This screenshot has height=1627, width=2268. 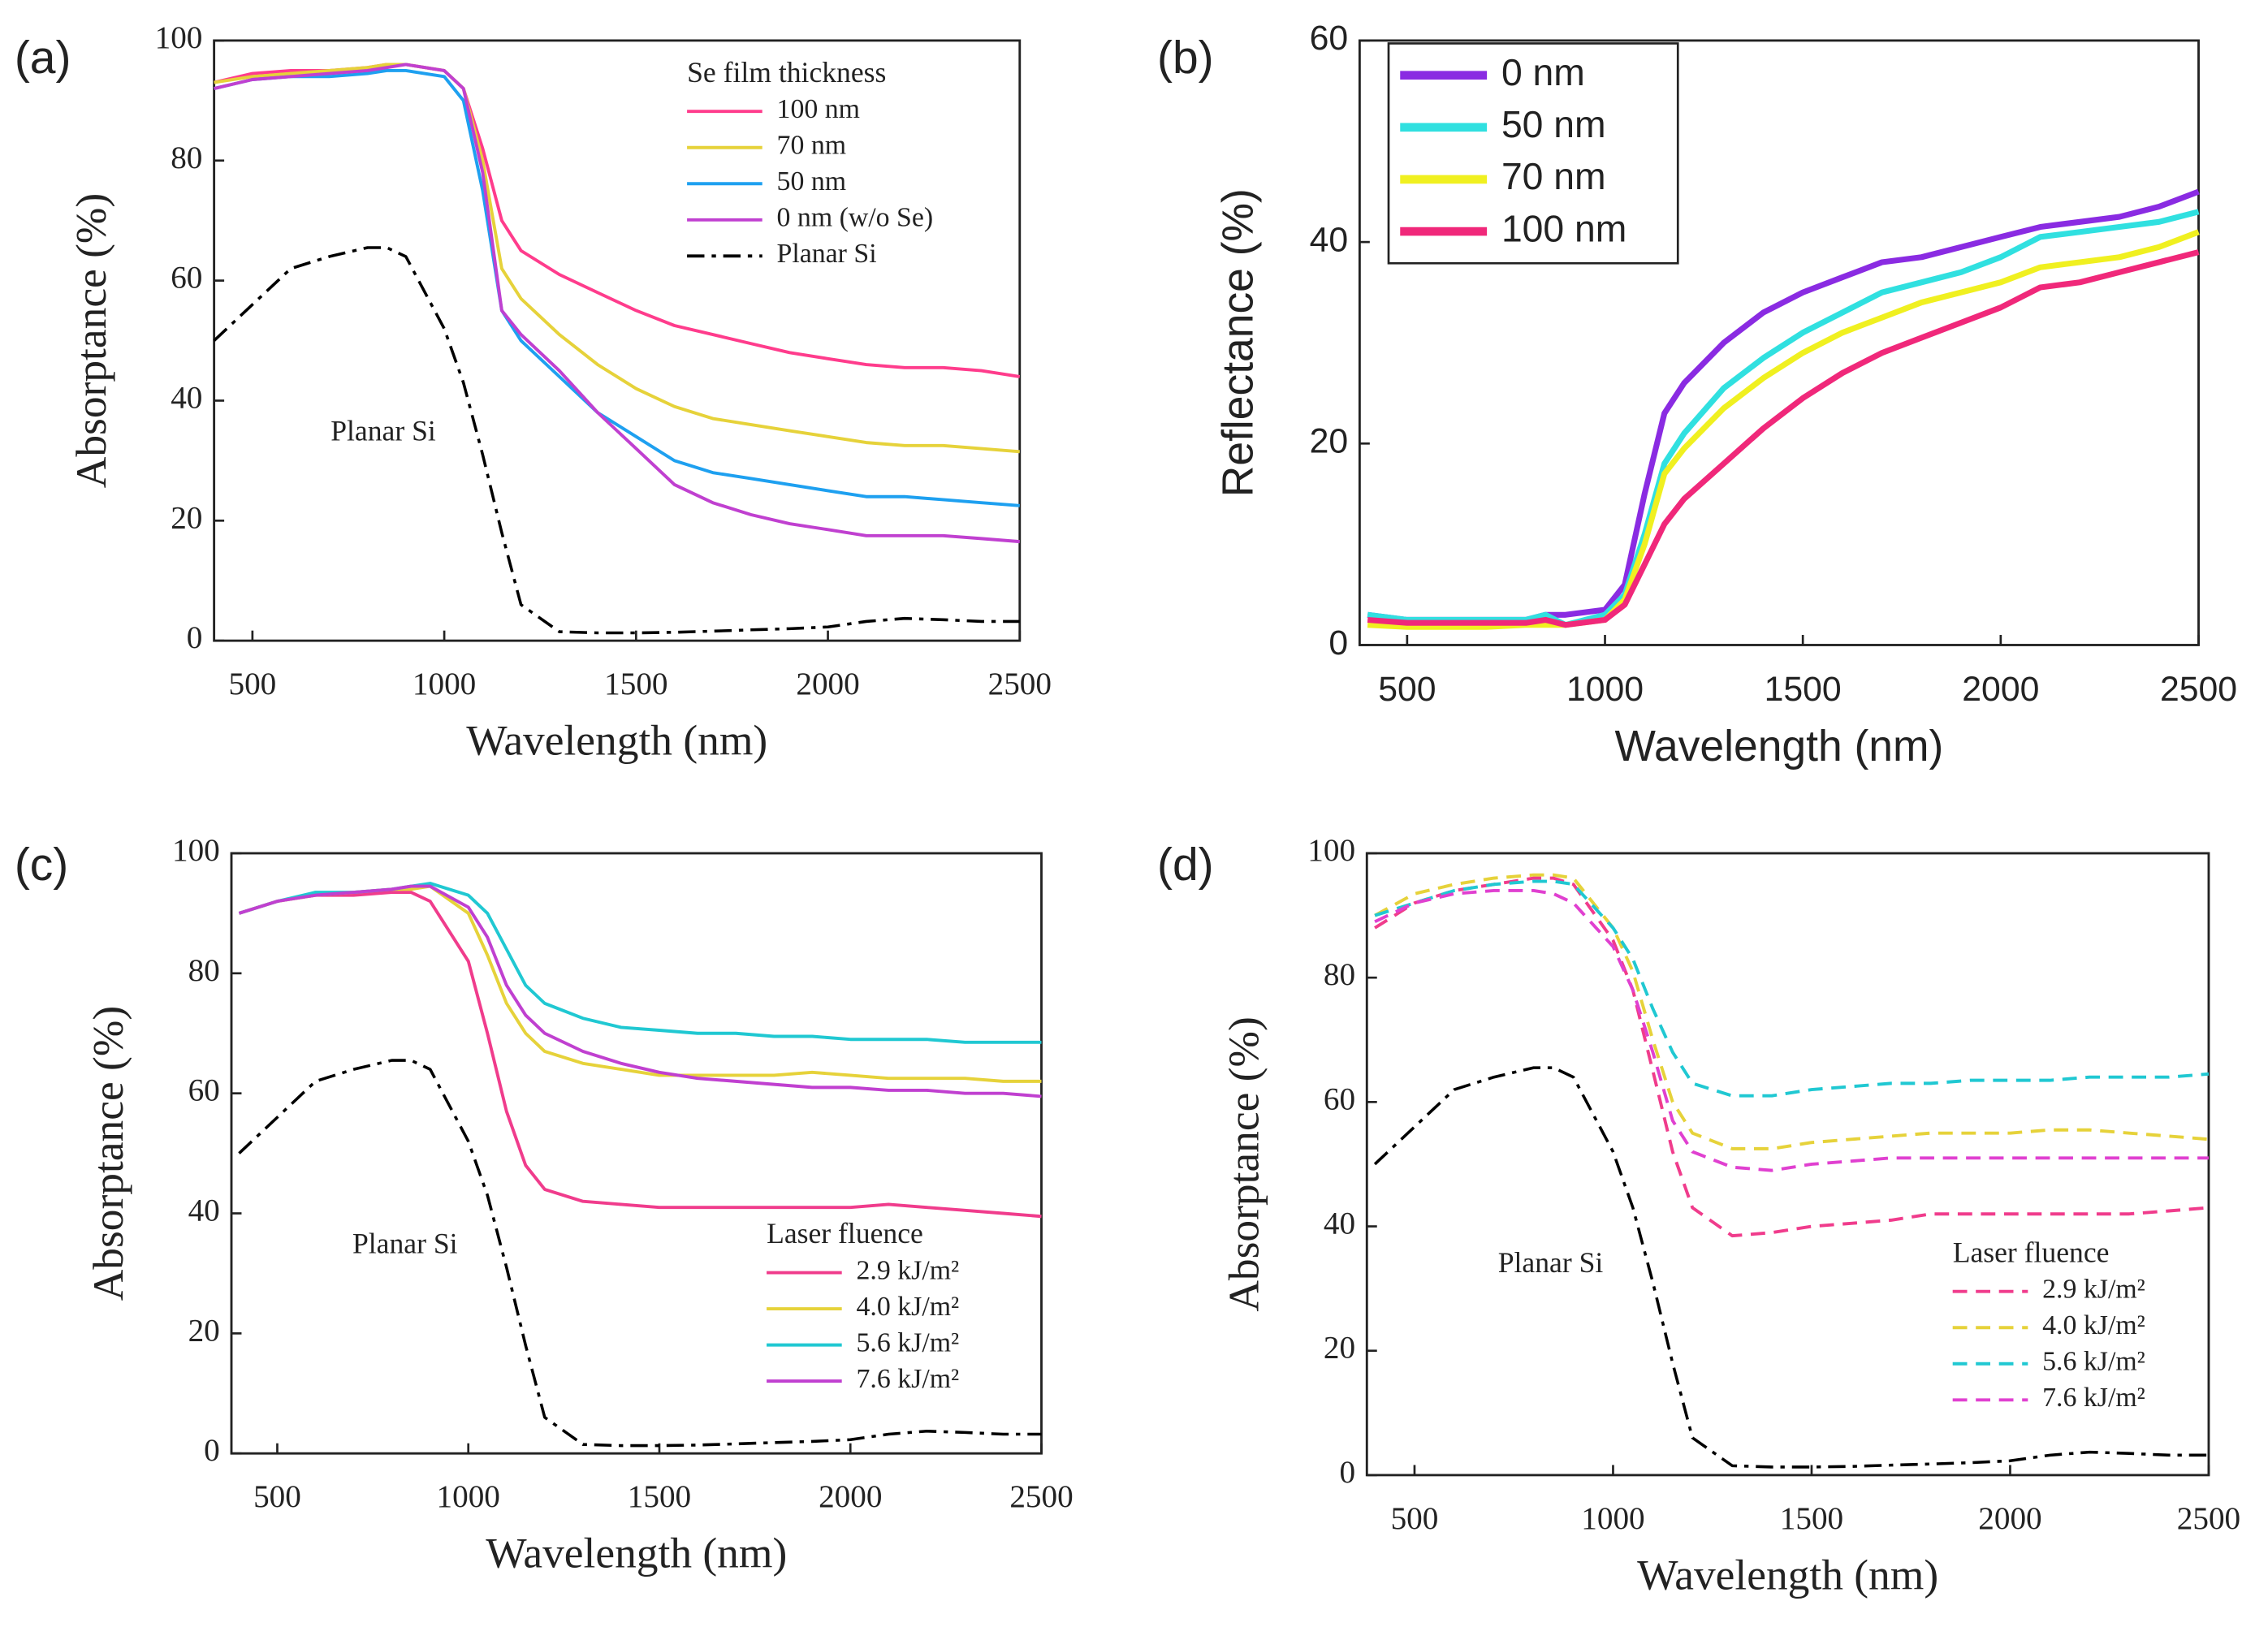 I want to click on panel-label: (a), so click(x=43, y=58).